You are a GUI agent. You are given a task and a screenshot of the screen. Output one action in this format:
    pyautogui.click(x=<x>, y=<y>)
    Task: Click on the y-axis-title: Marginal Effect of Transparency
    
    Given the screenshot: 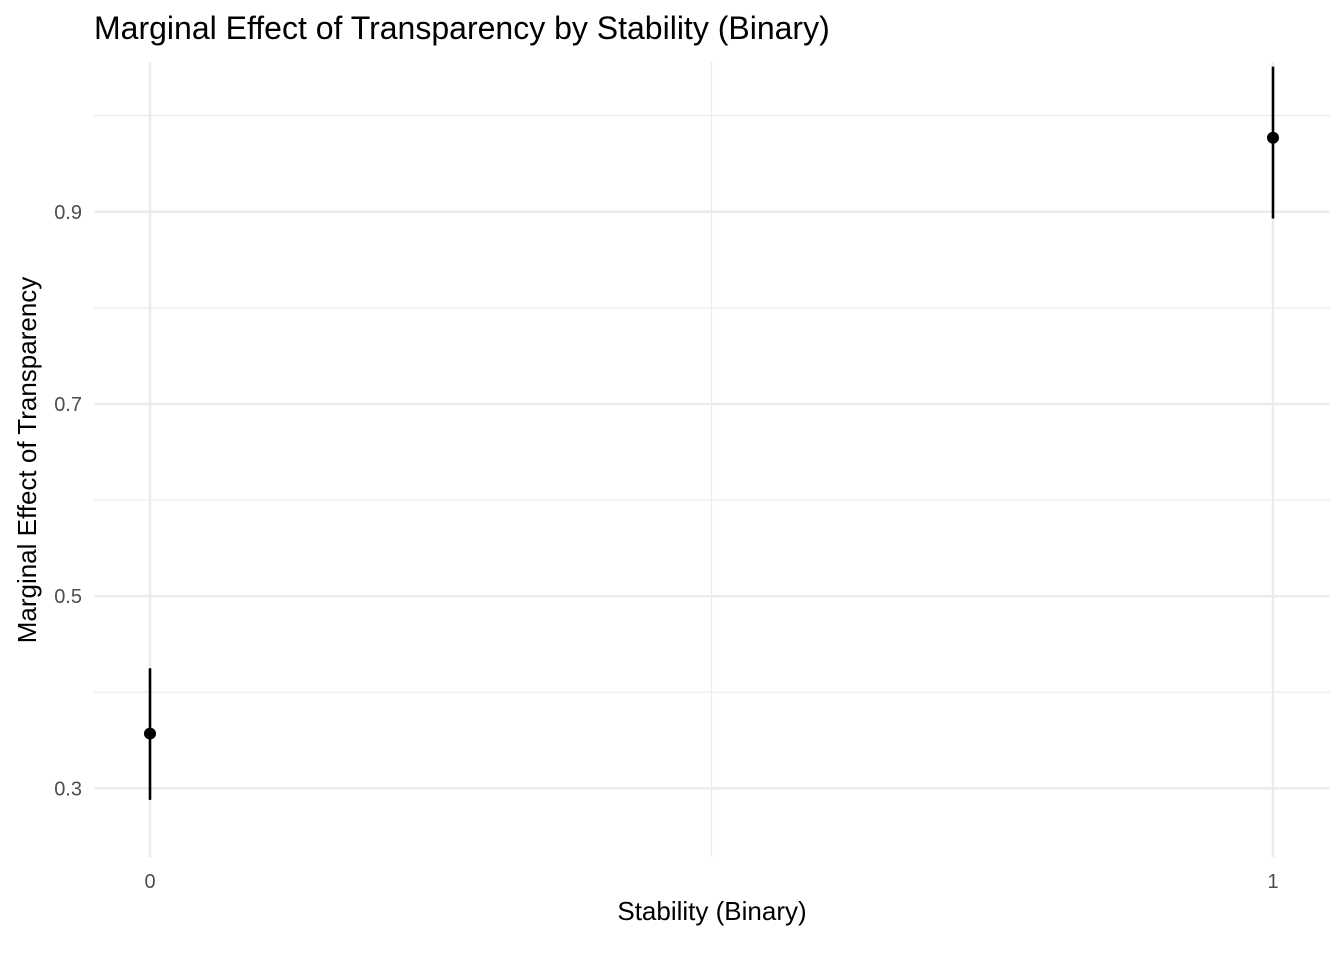 What is the action you would take?
    pyautogui.click(x=27, y=460)
    